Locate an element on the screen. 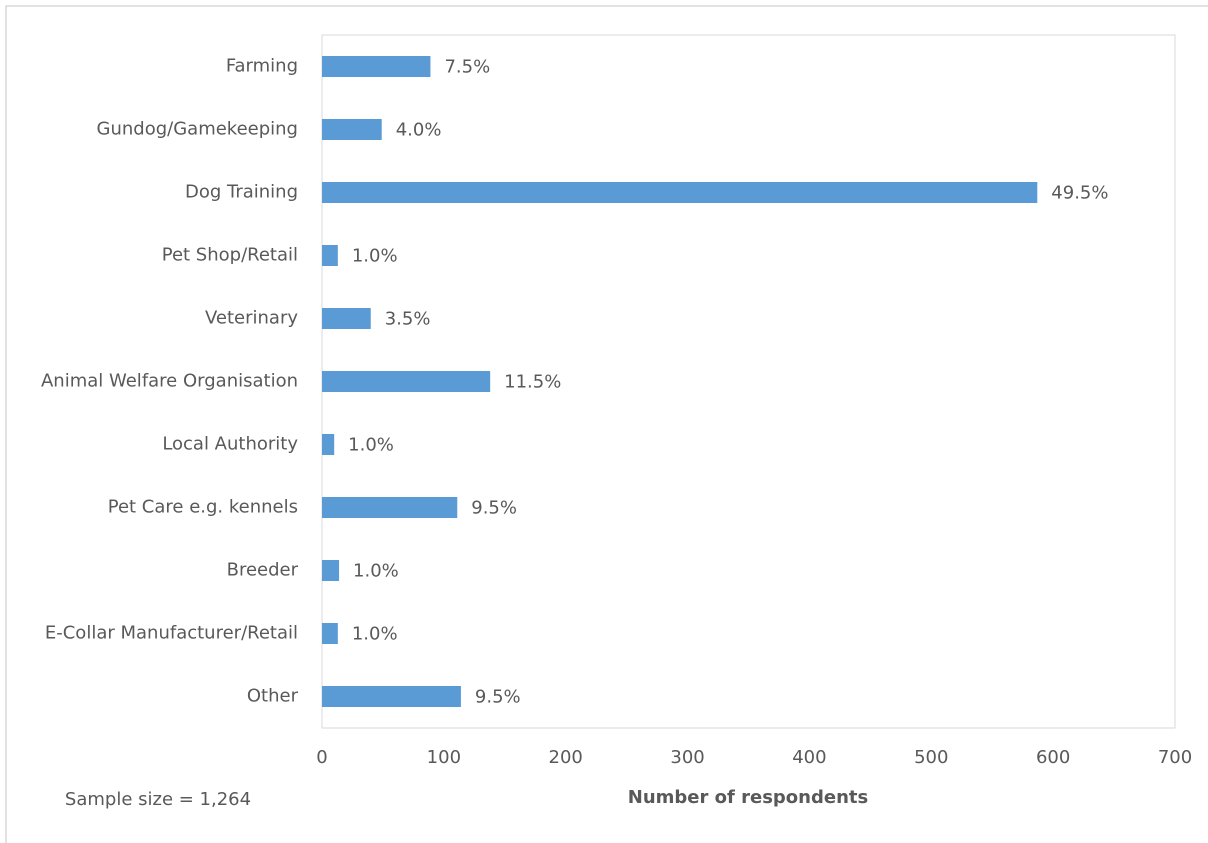  y-tick-label: Dog Training is located at coordinates (241, 192).